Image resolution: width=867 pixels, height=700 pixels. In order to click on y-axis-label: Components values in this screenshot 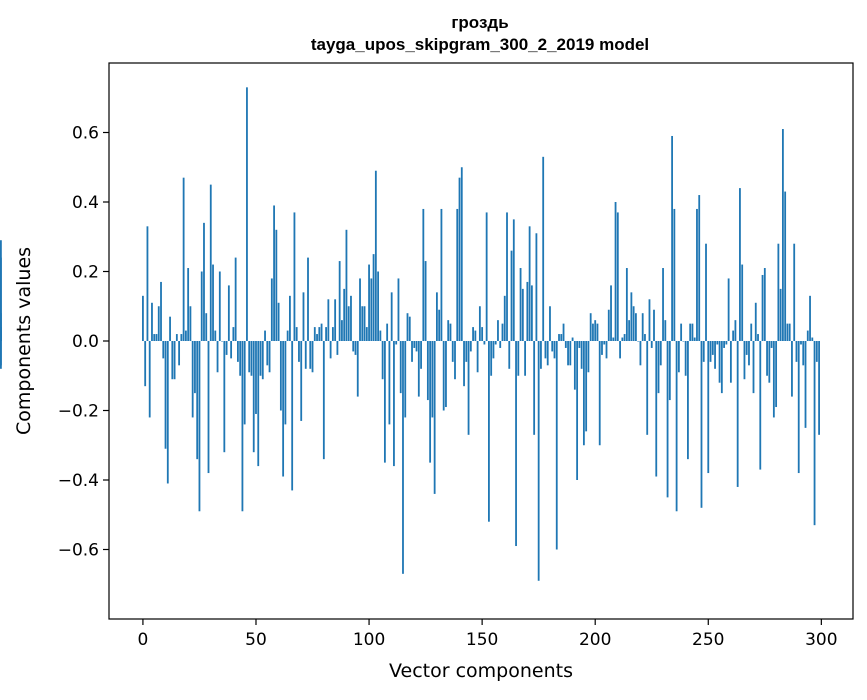, I will do `click(24, 341)`.